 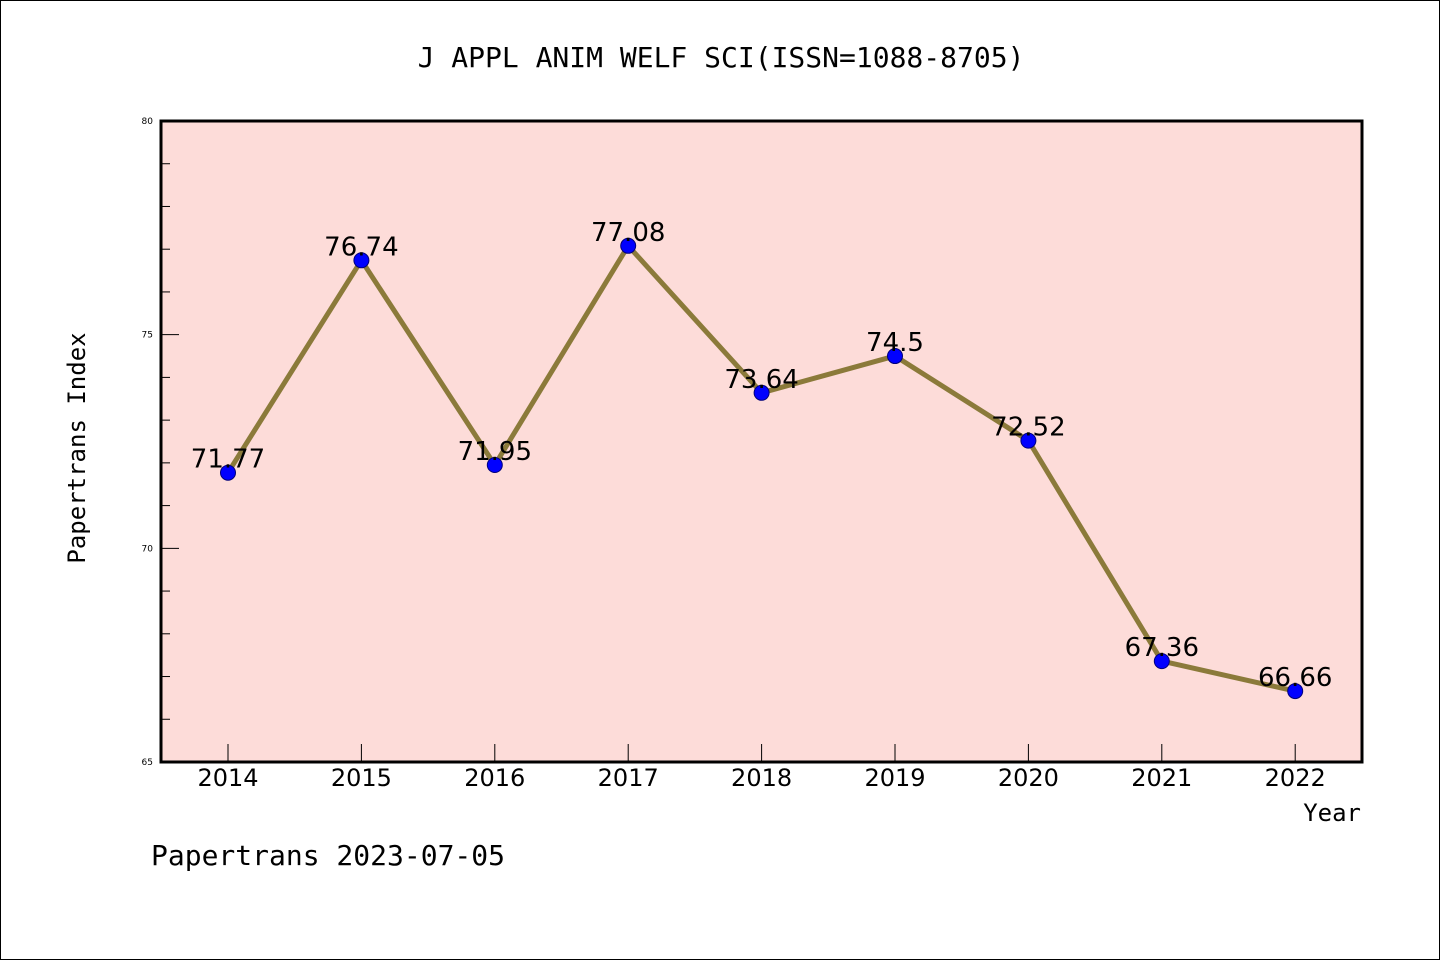 I want to click on x-axis-label: Year, so click(x=1332, y=813).